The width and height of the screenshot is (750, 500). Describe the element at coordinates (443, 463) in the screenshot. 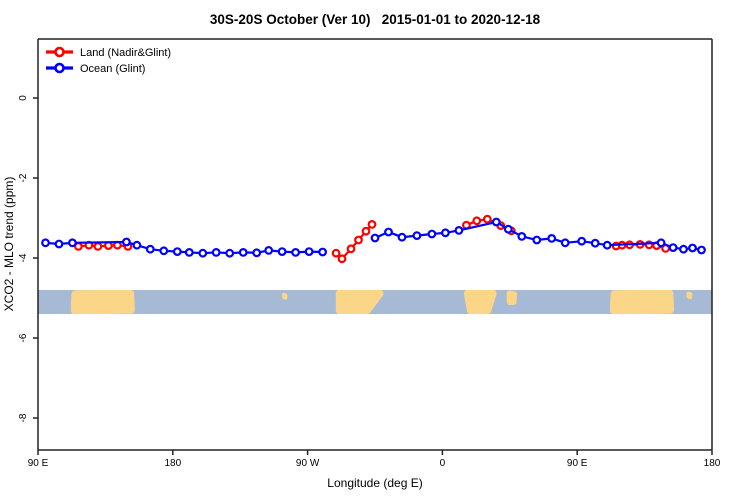

I see `x-tick-label: 0` at that location.